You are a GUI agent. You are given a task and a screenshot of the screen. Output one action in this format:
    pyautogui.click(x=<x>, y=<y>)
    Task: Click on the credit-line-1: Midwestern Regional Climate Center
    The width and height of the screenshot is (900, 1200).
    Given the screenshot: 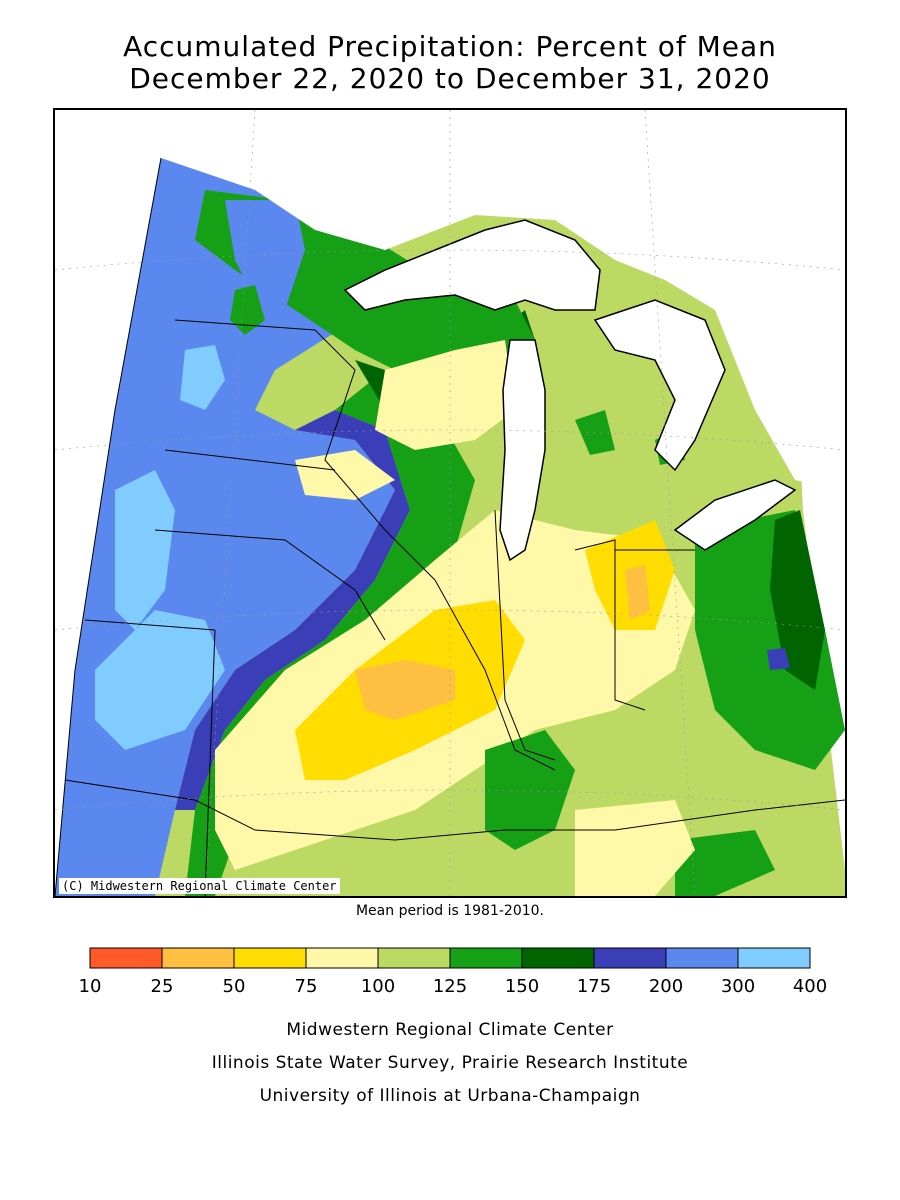 What is the action you would take?
    pyautogui.click(x=450, y=1030)
    